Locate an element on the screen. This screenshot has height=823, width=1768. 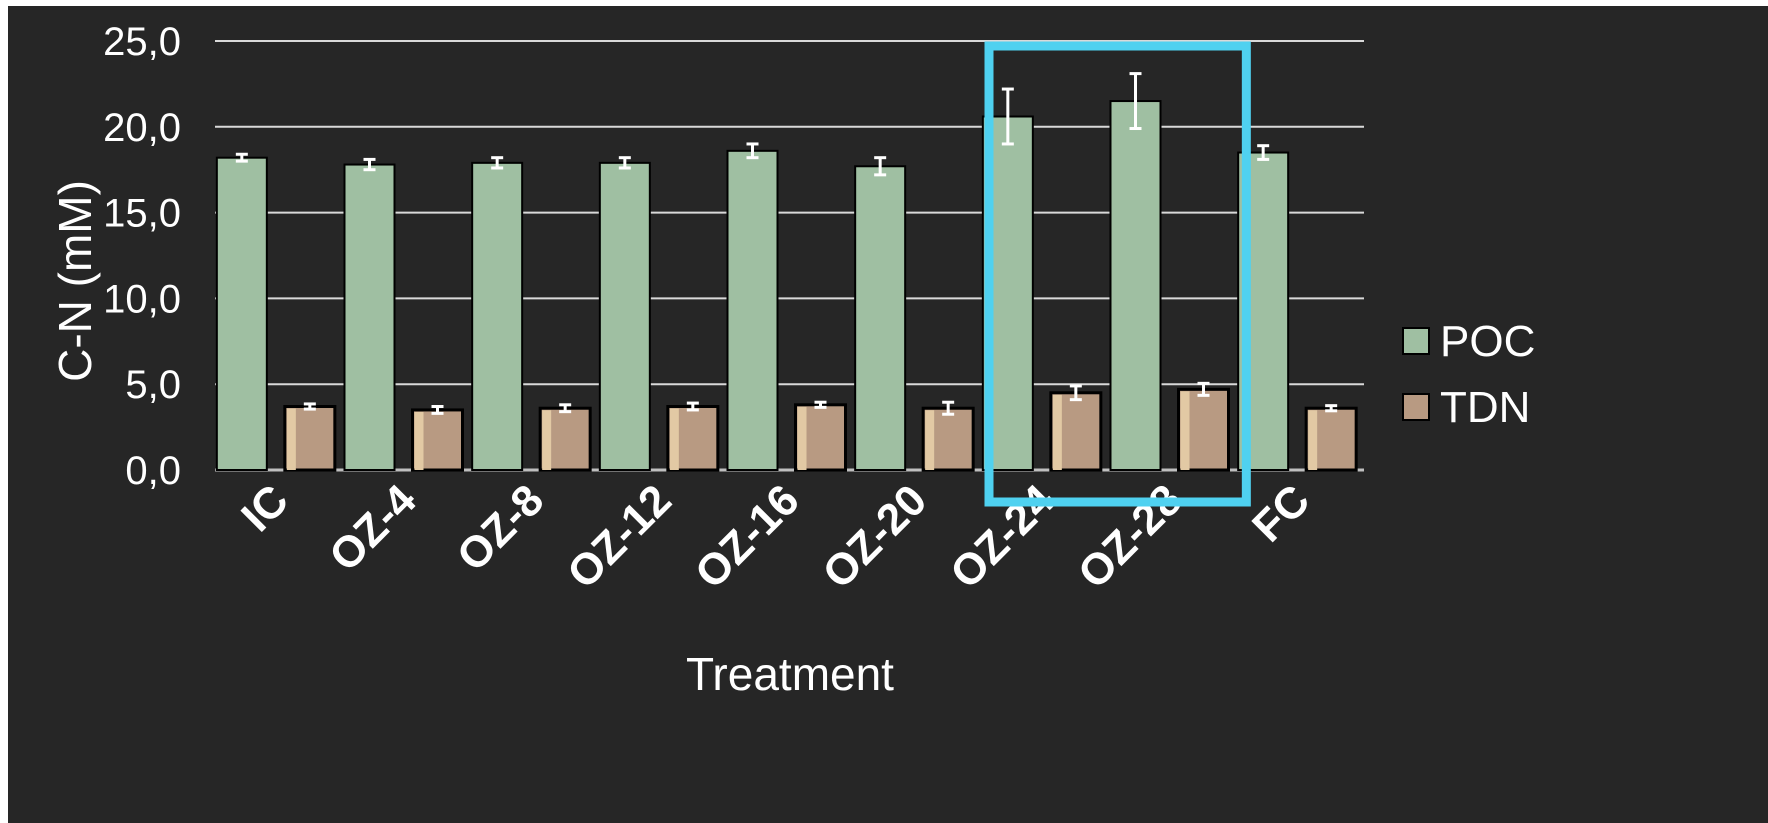
y-tick-label: 0,0 is located at coordinates (153, 471).